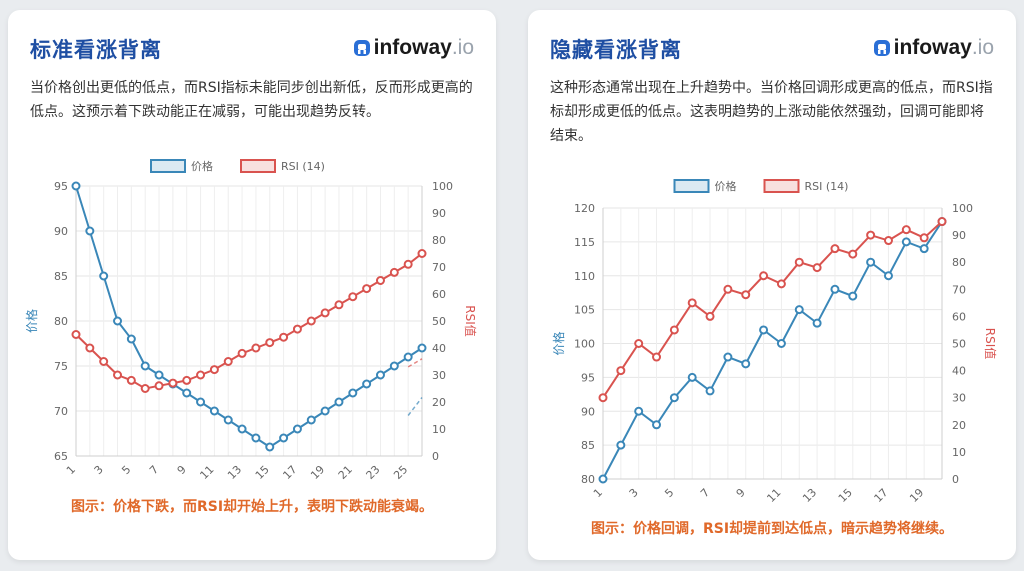 The height and width of the screenshot is (571, 1024). I want to click on y2-tick-label: 10, so click(959, 452).